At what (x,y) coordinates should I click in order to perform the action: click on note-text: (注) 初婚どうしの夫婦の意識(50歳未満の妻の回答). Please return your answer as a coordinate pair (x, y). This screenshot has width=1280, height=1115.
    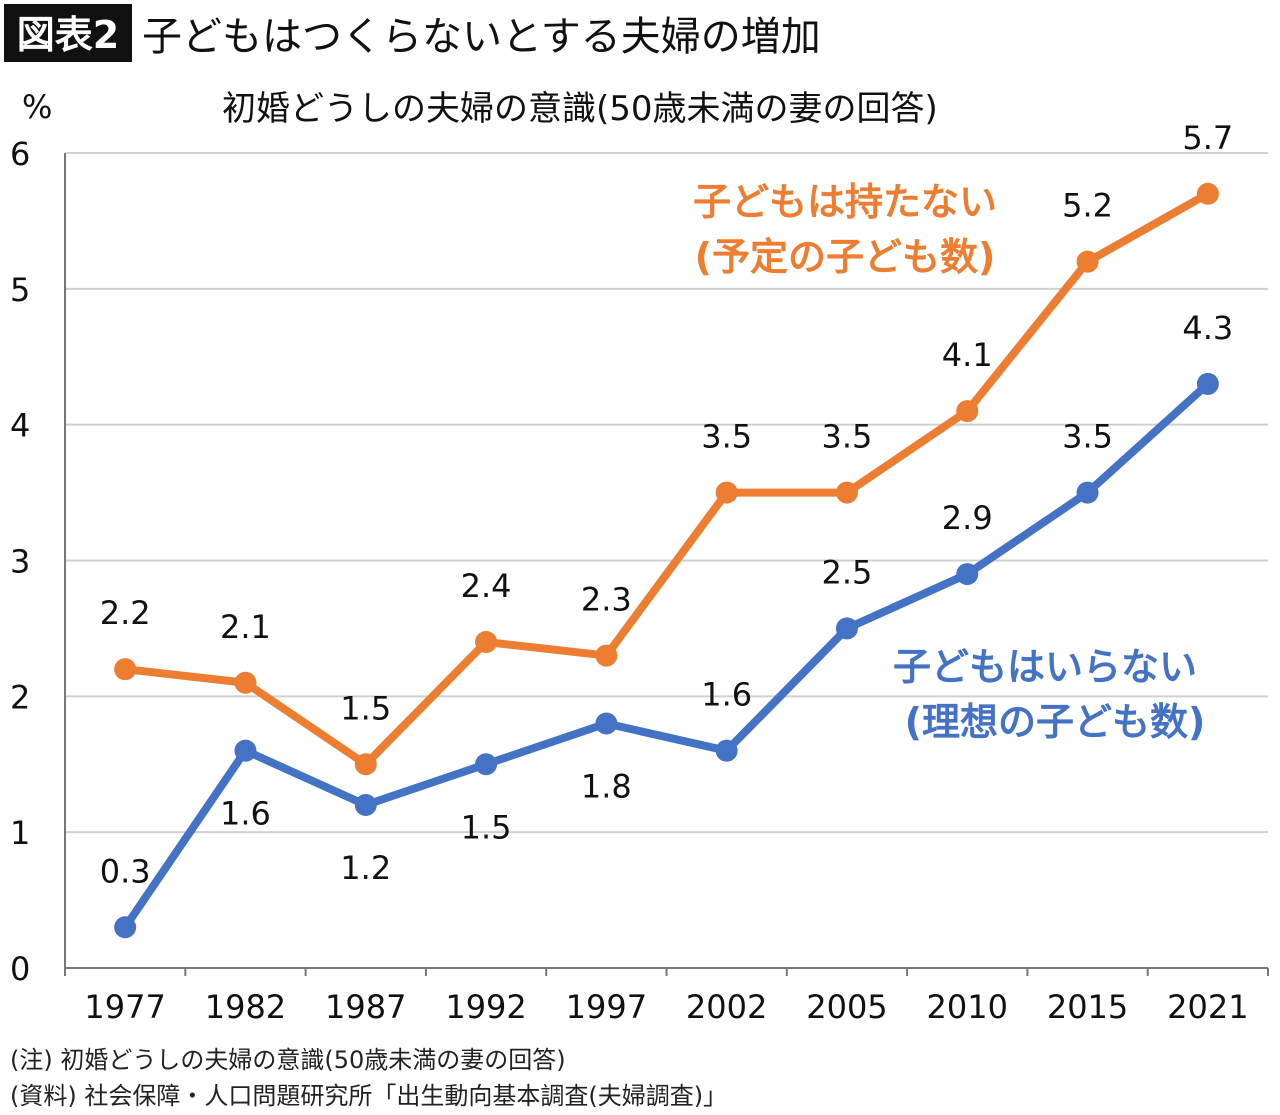
    Looking at the image, I should click on (288, 1060).